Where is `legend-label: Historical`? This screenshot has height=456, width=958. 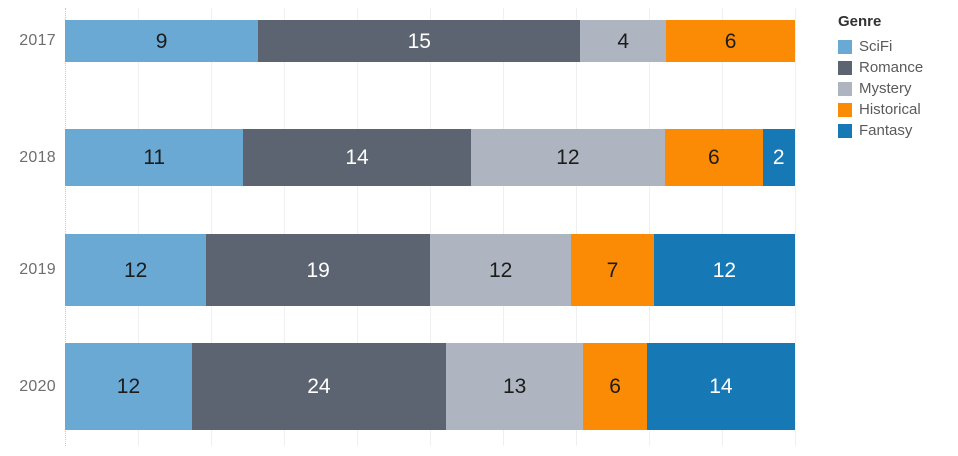
legend-label: Historical is located at coordinates (890, 109).